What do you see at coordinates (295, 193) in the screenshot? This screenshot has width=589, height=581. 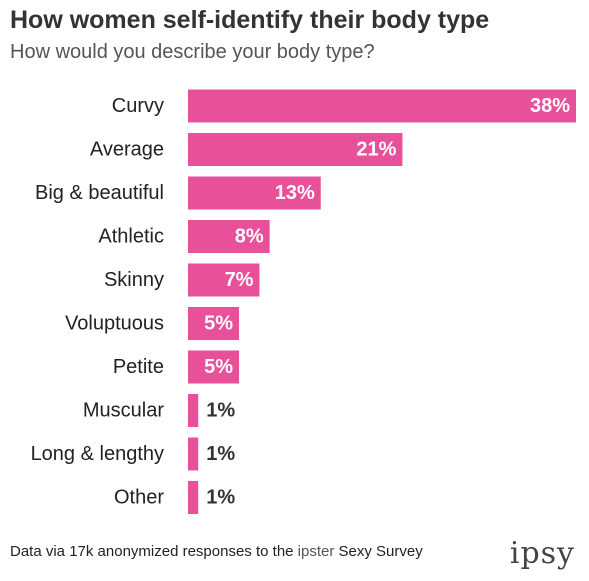 I see `value-label: 13%` at bounding box center [295, 193].